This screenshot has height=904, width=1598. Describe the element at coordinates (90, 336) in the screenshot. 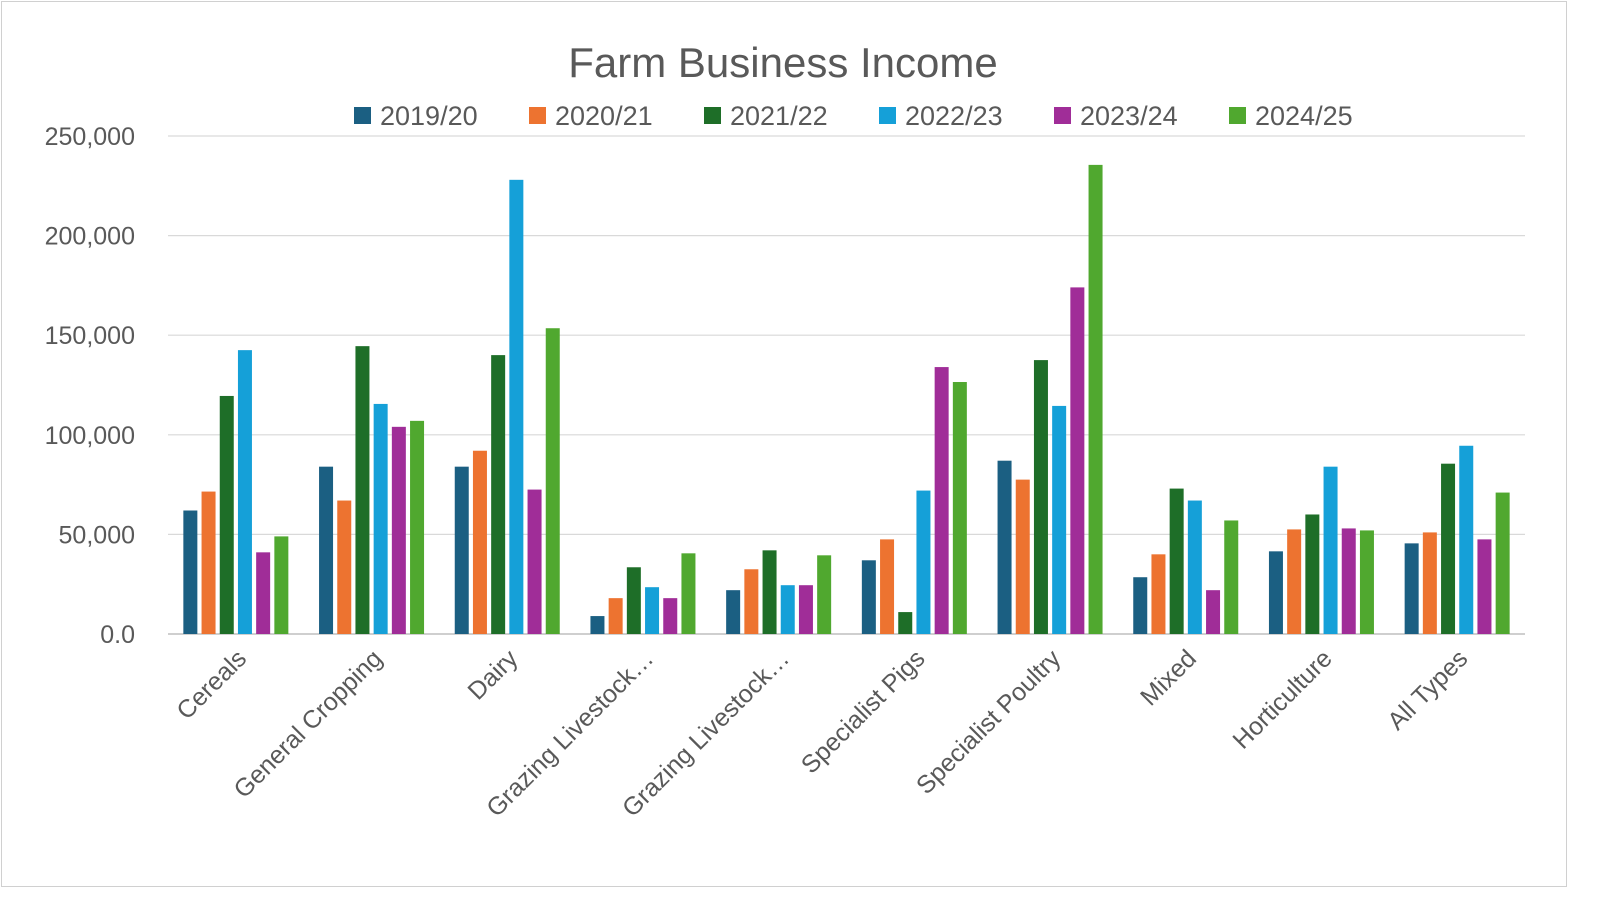

I see `y-tick-label: 150,000` at that location.